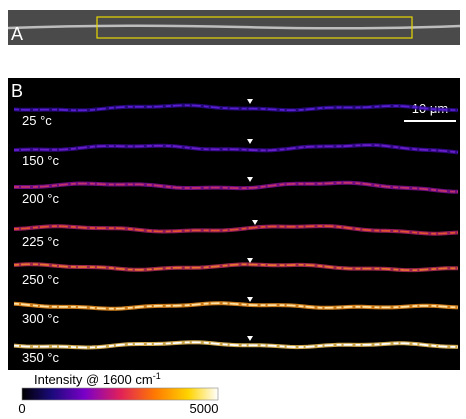 The width and height of the screenshot is (466, 419). I want to click on colorbar-title-superscript: -1, so click(157, 376).